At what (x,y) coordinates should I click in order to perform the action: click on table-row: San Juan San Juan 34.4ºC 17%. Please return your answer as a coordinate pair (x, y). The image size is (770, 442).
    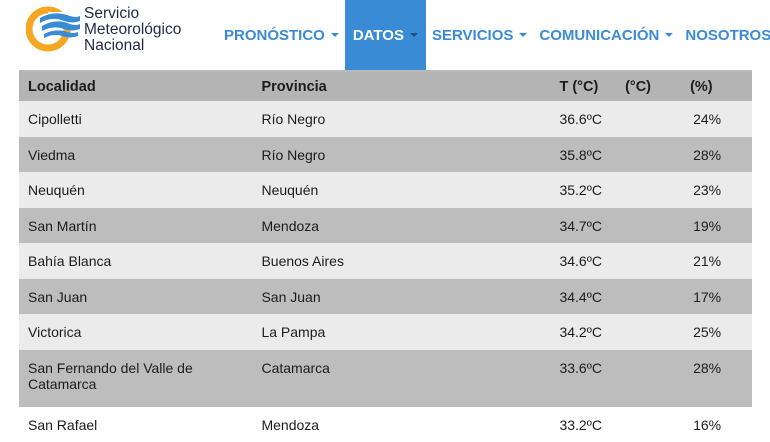
    Looking at the image, I should click on (385, 297).